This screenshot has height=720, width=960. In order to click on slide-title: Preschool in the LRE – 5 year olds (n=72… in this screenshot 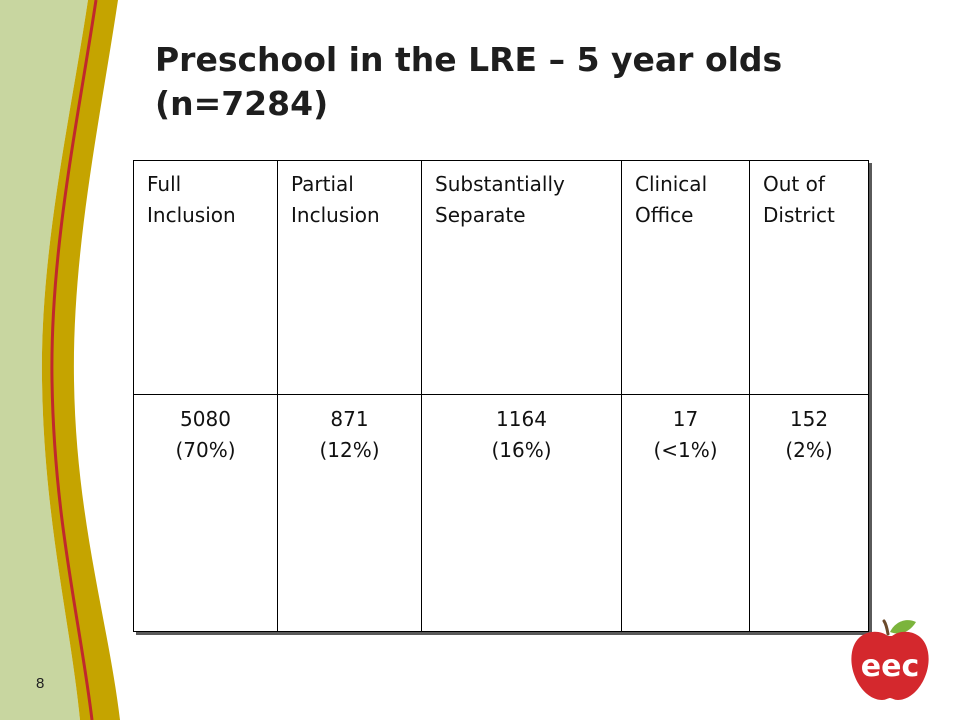, I will do `click(535, 82)`.